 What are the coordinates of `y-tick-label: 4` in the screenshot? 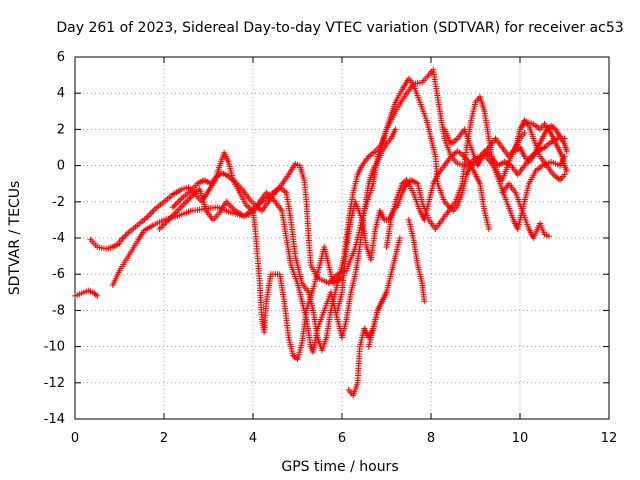 It's located at (61, 93).